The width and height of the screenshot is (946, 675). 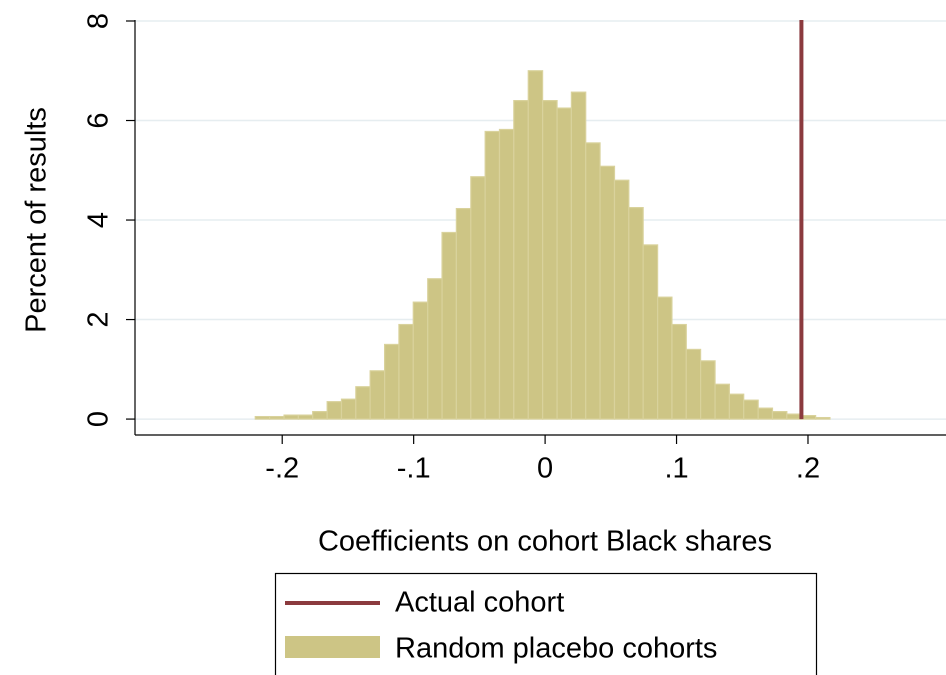 I want to click on y-axis-title: Percent of results, so click(x=37, y=220).